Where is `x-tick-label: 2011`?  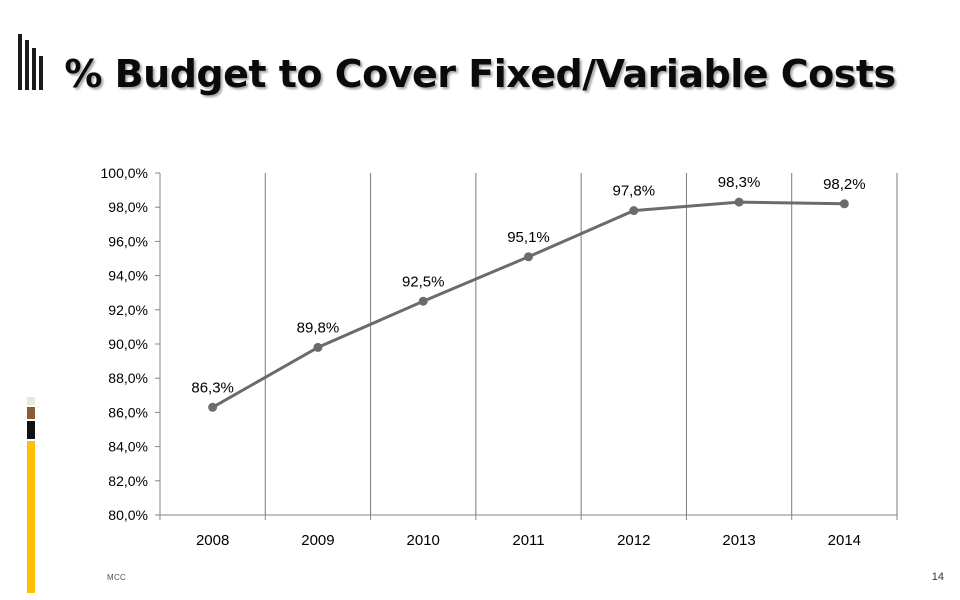
x-tick-label: 2011 is located at coordinates (528, 540).